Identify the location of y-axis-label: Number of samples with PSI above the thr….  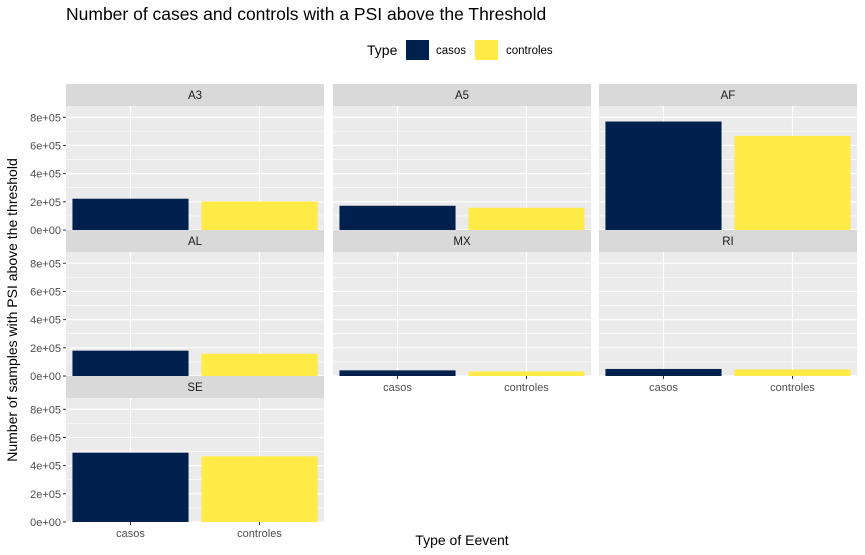
(12, 310).